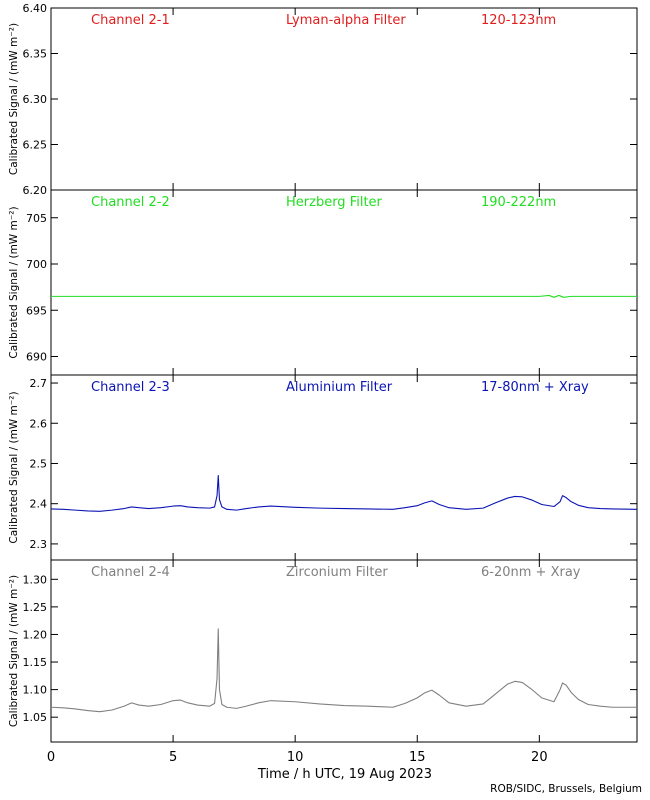 Image resolution: width=650 pixels, height=800 pixels. What do you see at coordinates (566, 789) in the screenshot?
I see `credit-text: ROB/SIDC, Brussels, Belgium` at bounding box center [566, 789].